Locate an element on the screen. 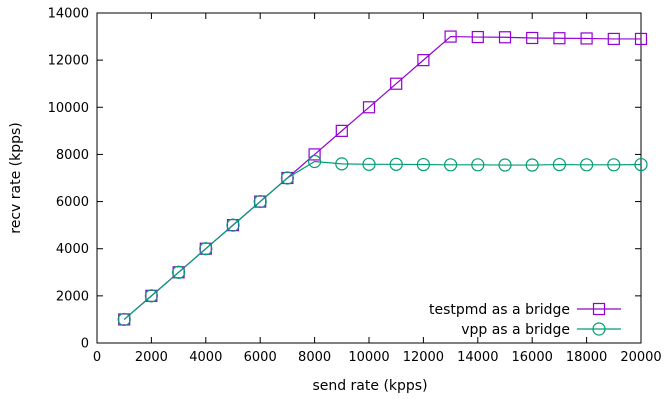  x-tick-label: 2000 is located at coordinates (151, 357).